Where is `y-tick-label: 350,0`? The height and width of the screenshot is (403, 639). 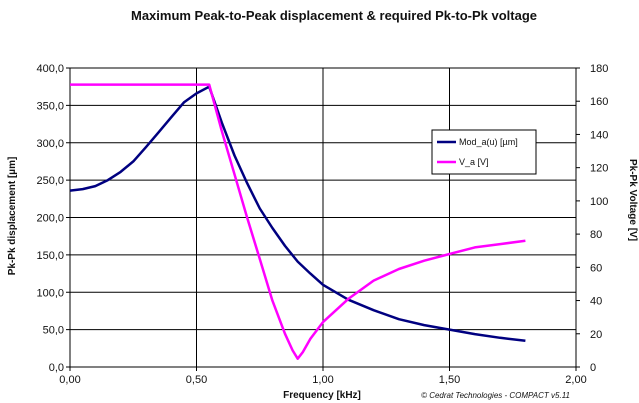 y-tick-label: 350,0 is located at coordinates (50, 106).